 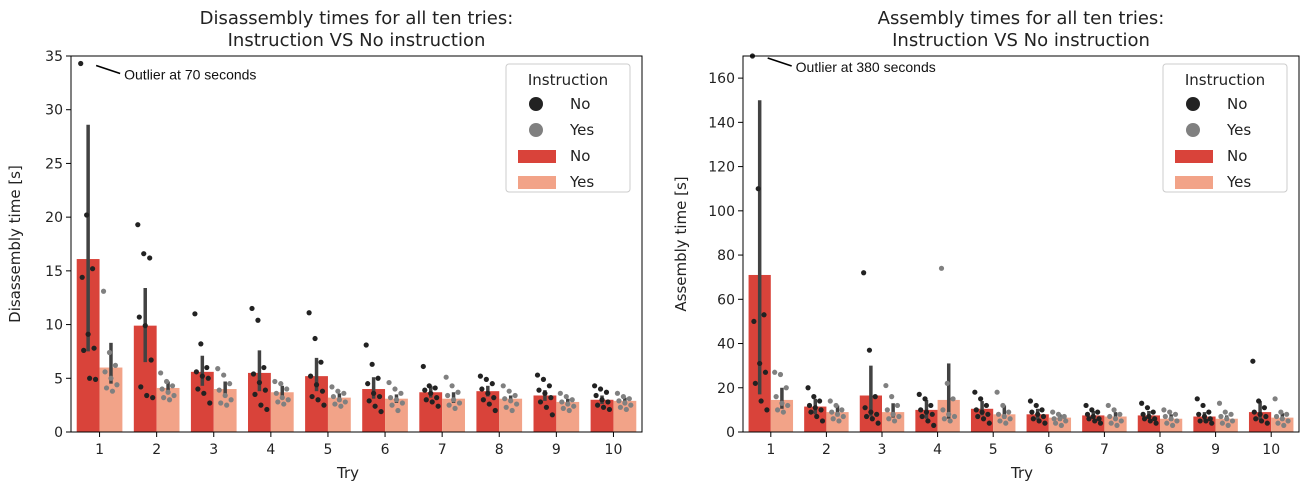 I want to click on chart-title: Disassembly times for all ten tries:, so click(x=357, y=18).